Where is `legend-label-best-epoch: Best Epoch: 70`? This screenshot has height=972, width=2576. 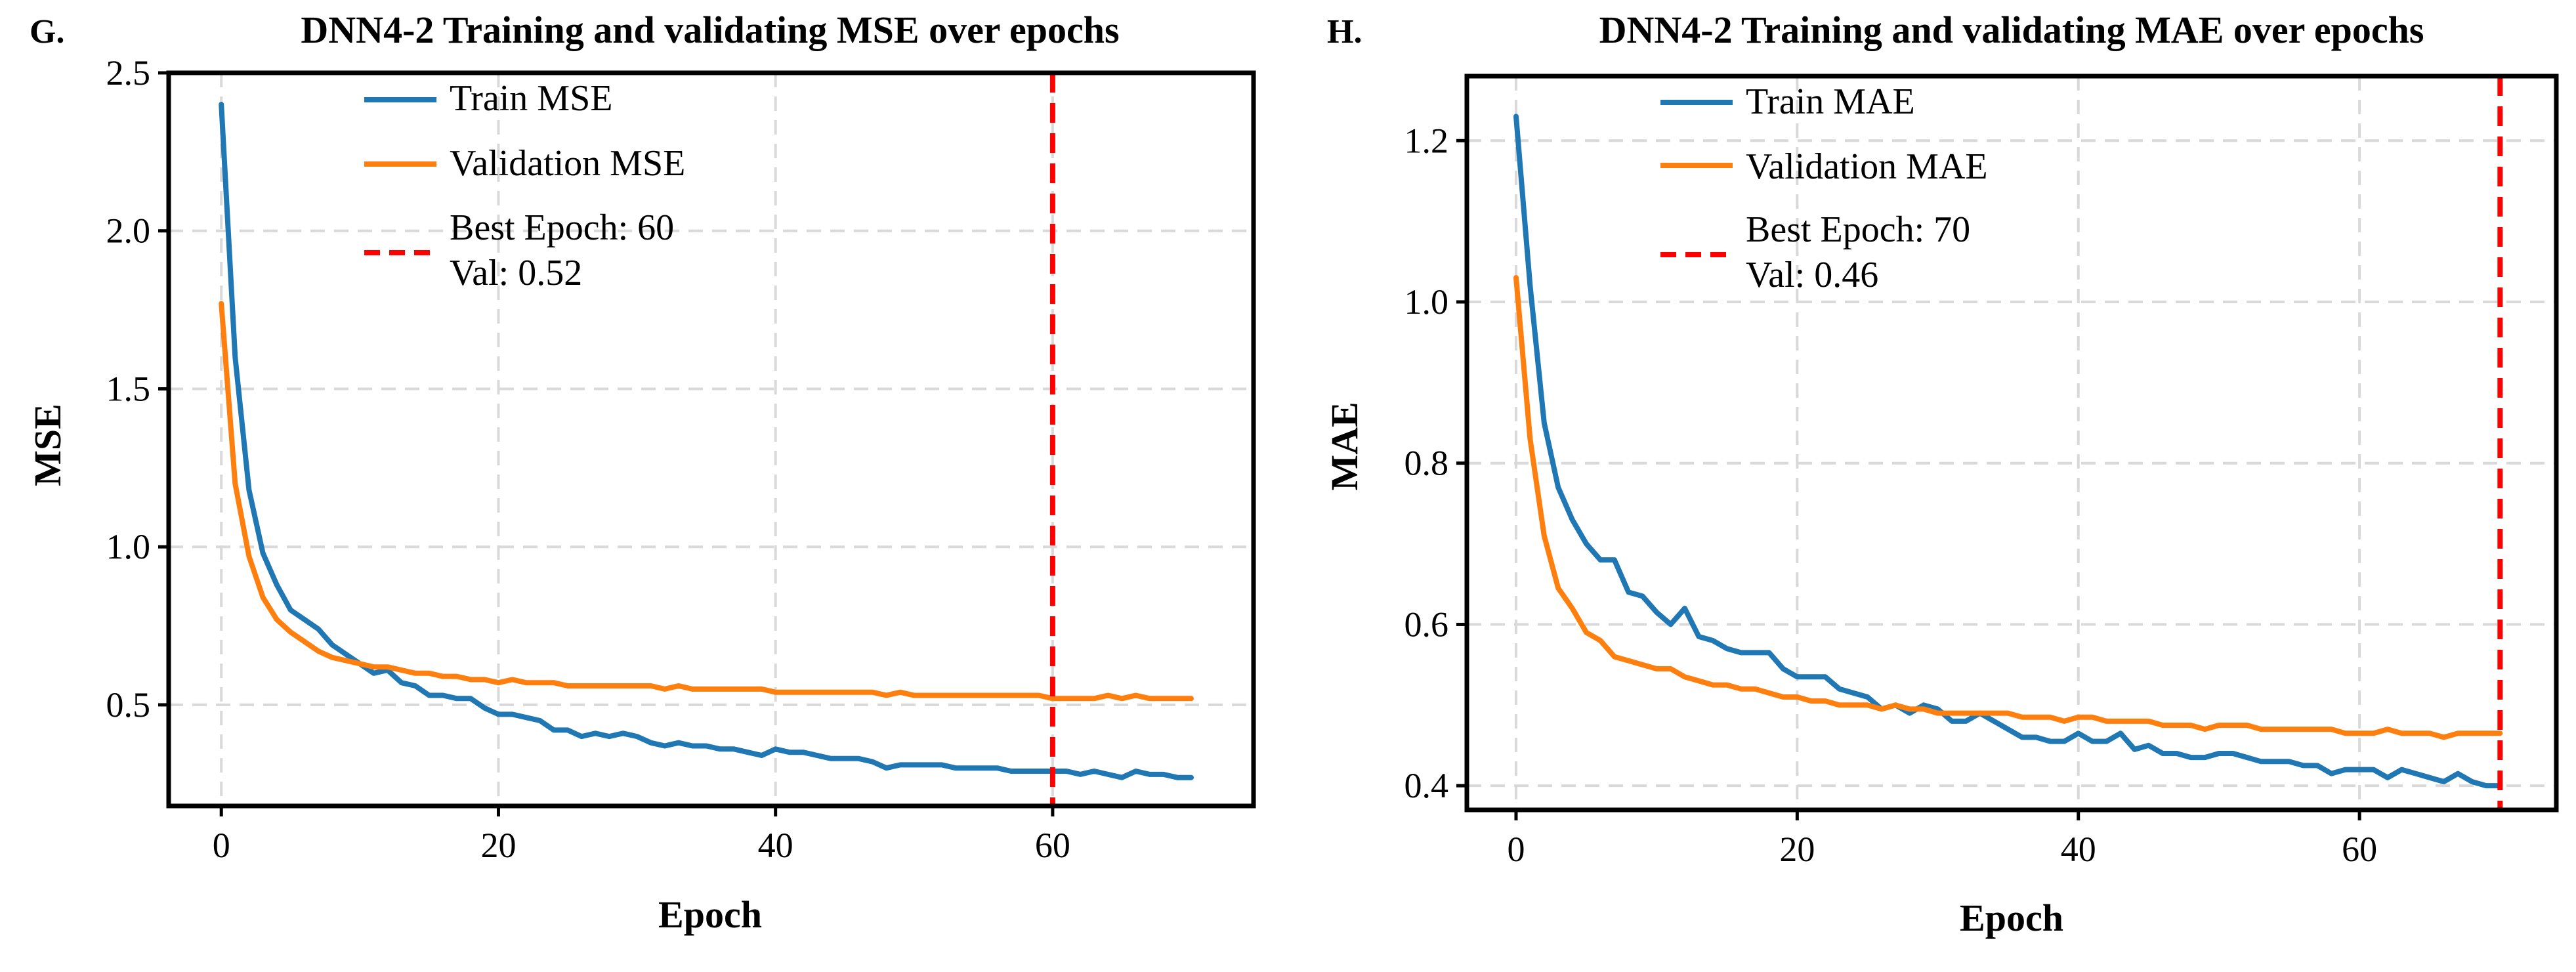 legend-label-best-epoch: Best Epoch: 70 is located at coordinates (1858, 229).